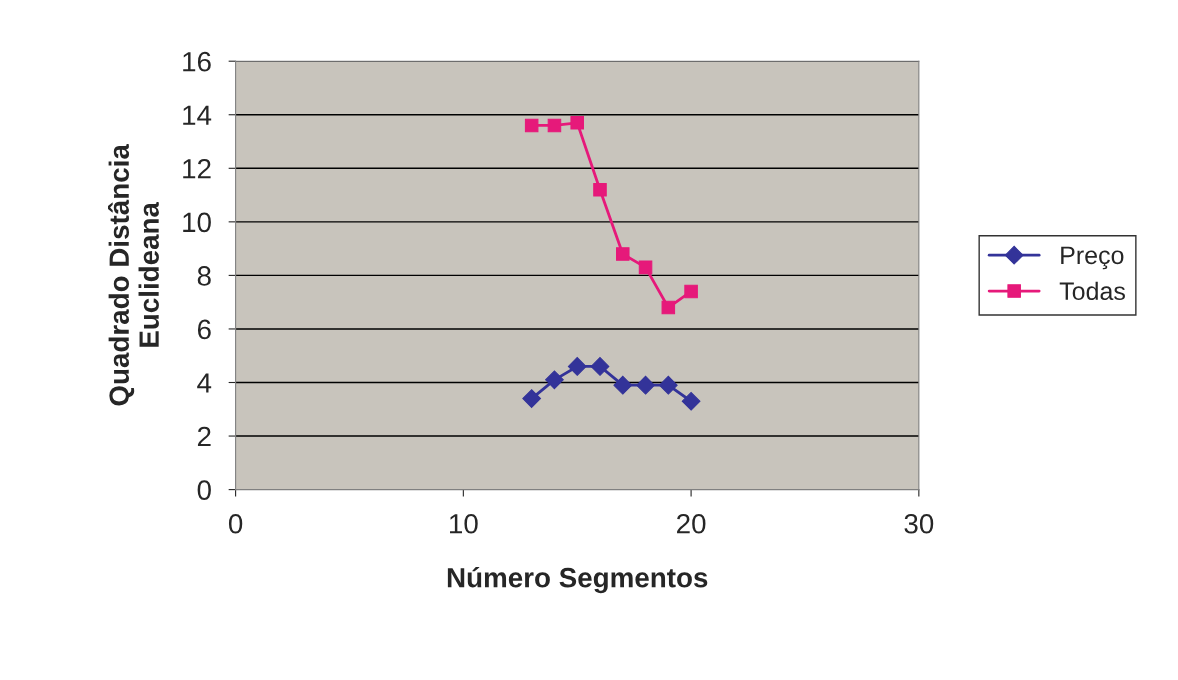  Describe the element at coordinates (235, 523) in the screenshot. I see `x-tick-label: 0` at that location.